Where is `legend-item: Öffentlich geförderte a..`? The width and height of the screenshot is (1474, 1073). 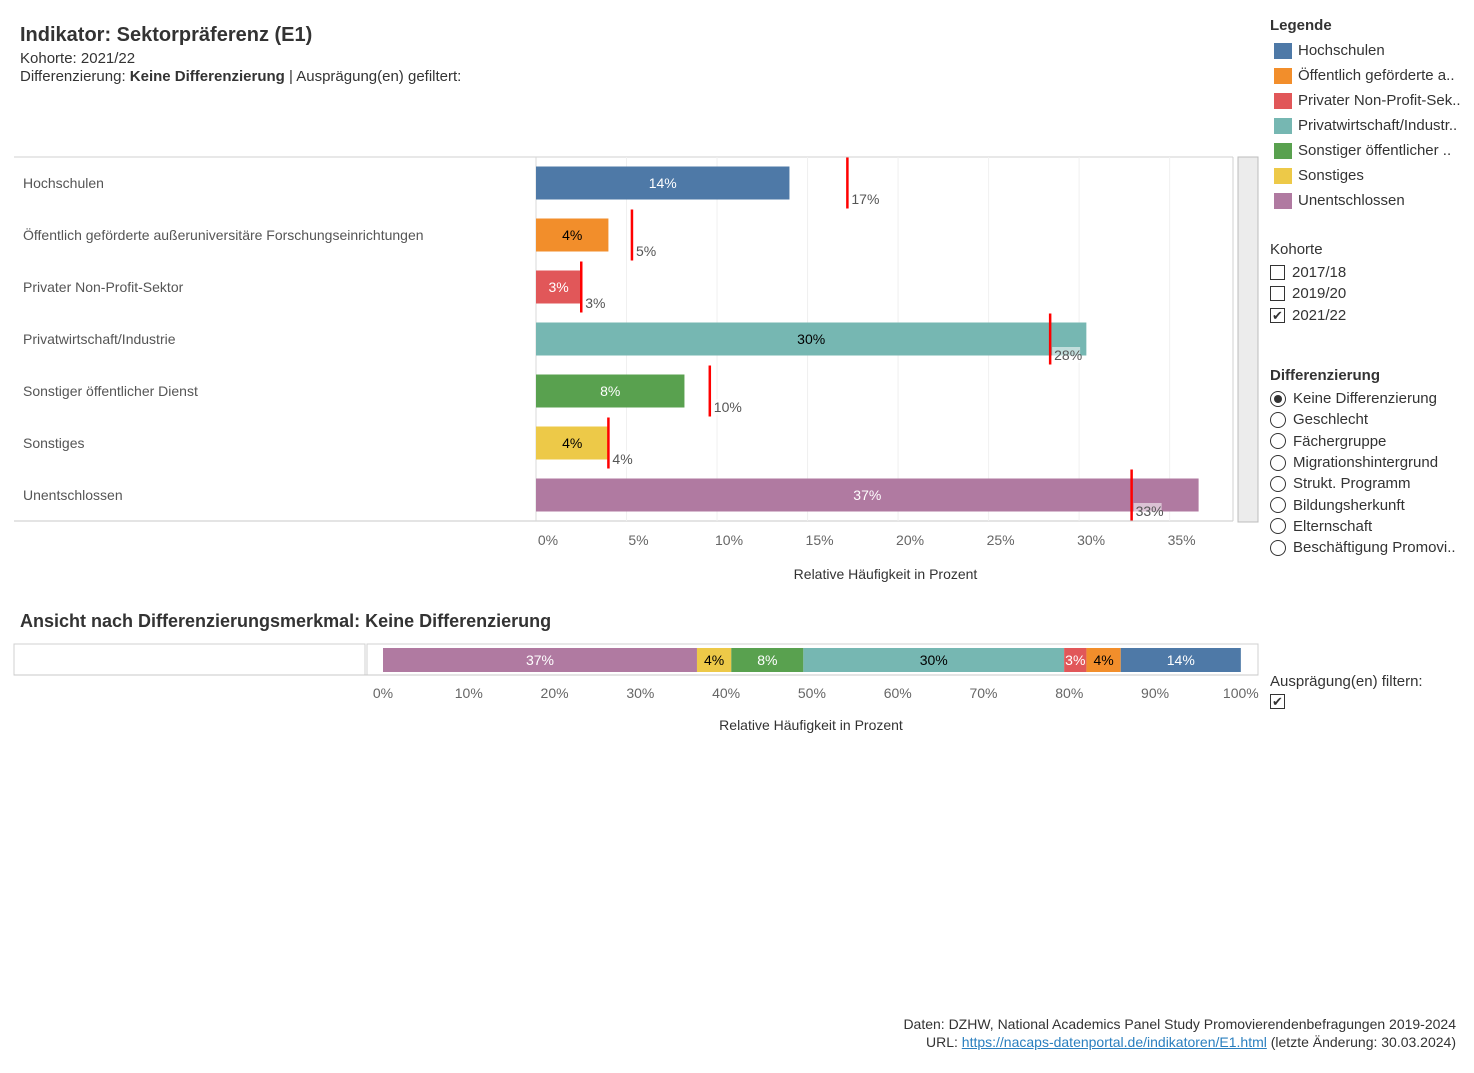 legend-item: Öffentlich geförderte a.. is located at coordinates (1365, 75).